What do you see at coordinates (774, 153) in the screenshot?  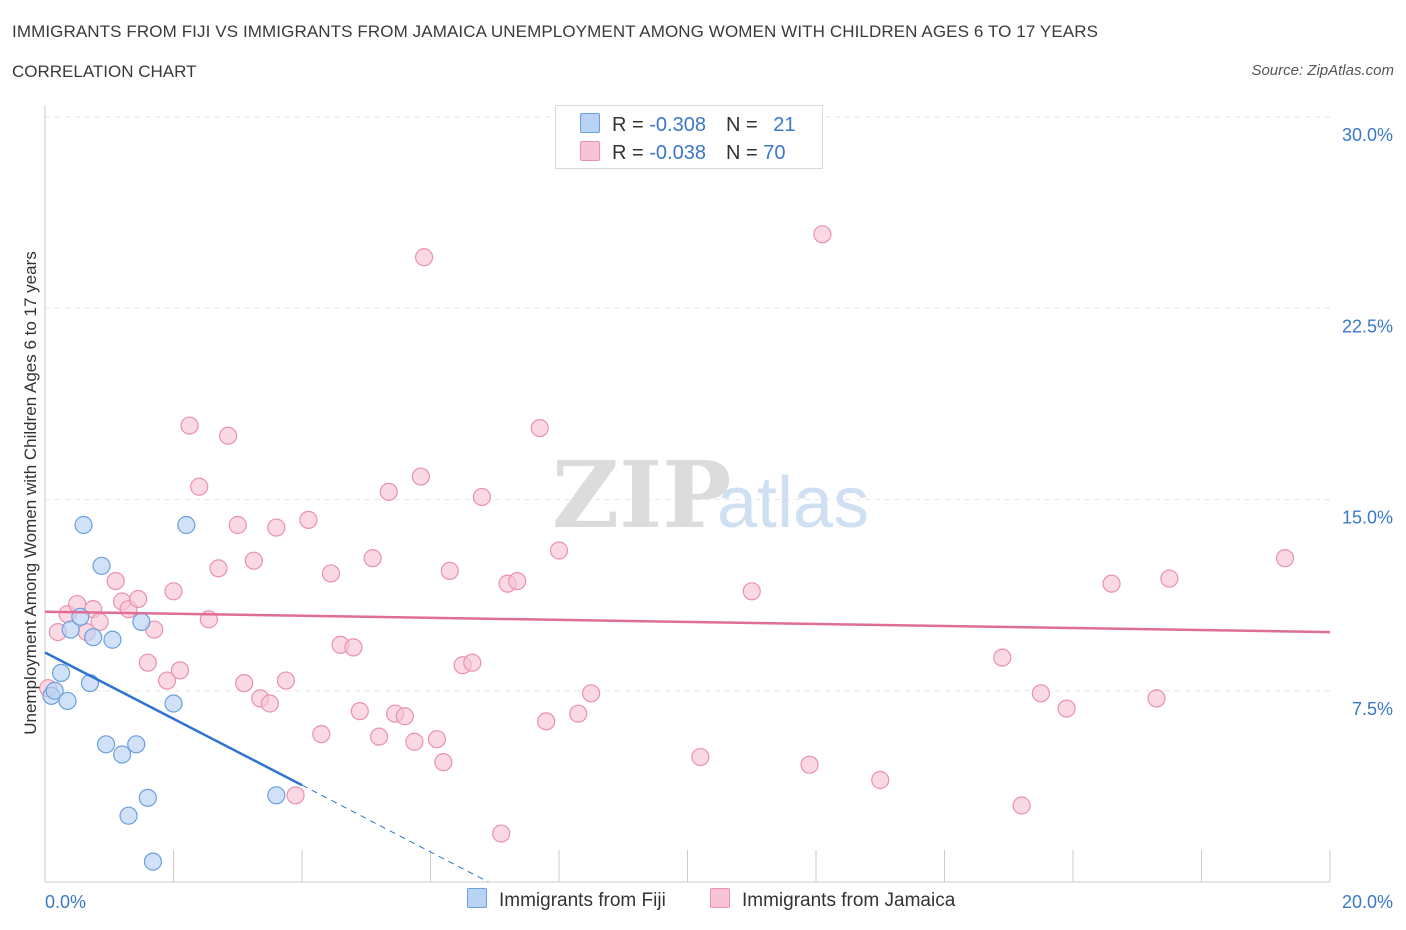 I see `jamaica-n-value: 70` at bounding box center [774, 153].